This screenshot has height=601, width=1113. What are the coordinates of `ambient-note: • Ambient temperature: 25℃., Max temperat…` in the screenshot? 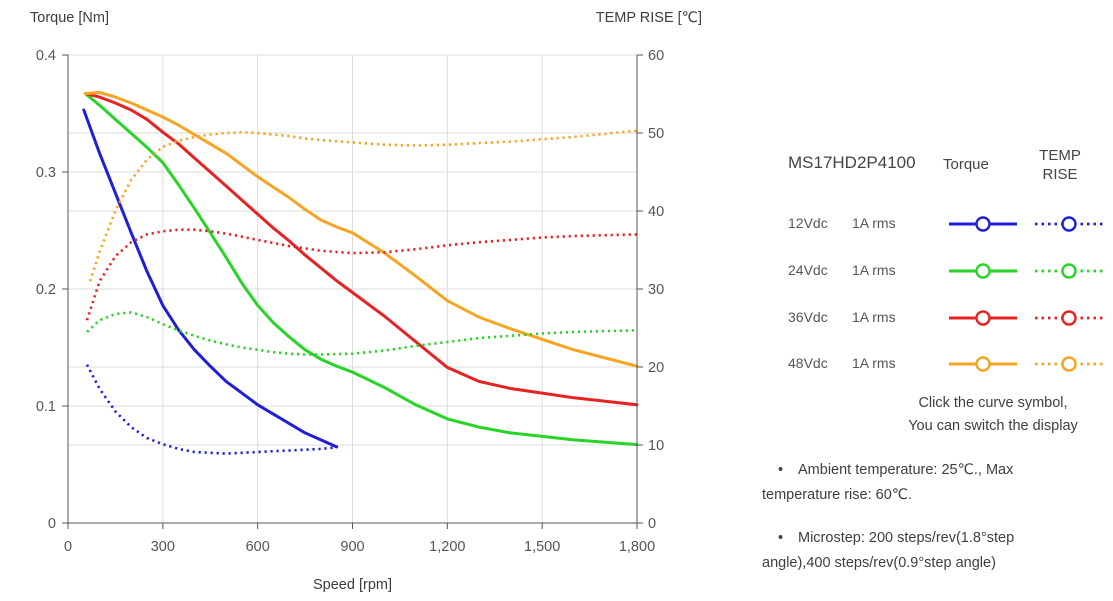 It's located at (937, 483).